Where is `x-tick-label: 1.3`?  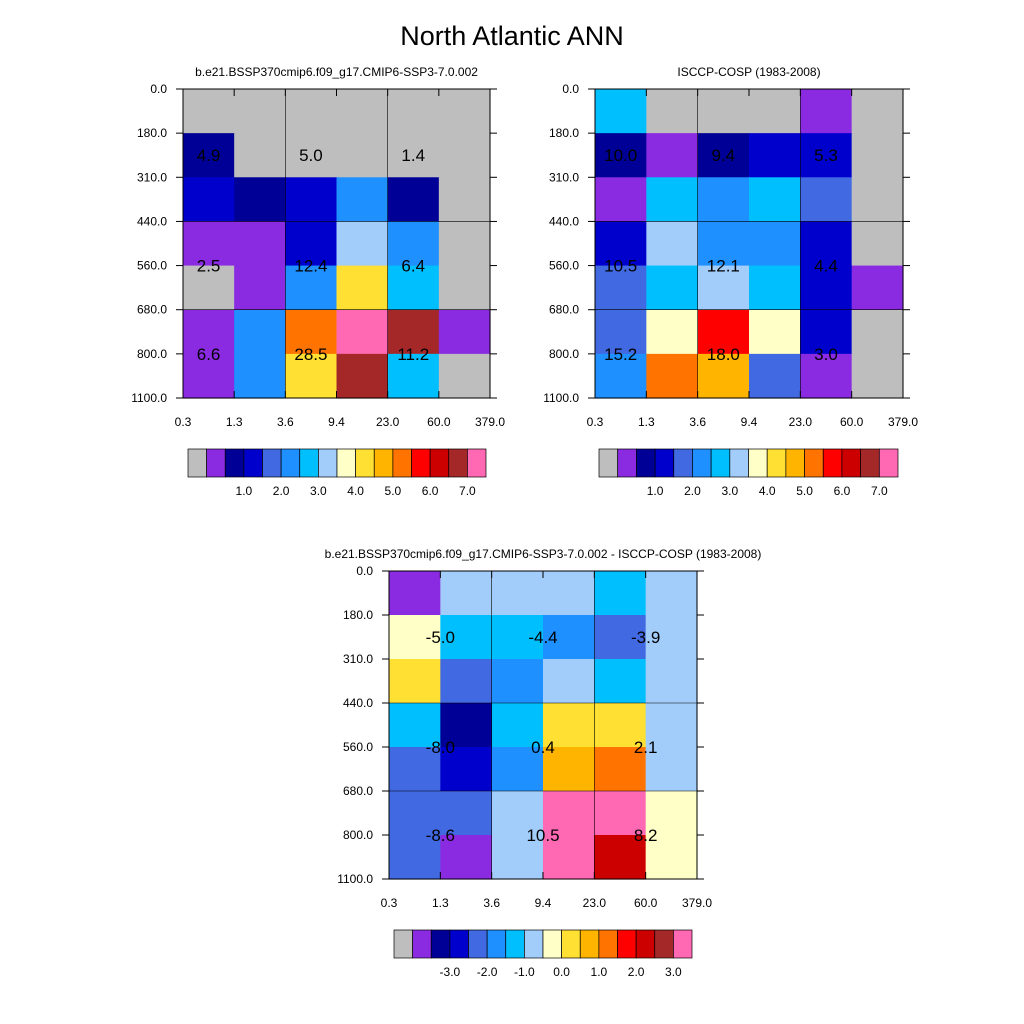 x-tick-label: 1.3 is located at coordinates (440, 903).